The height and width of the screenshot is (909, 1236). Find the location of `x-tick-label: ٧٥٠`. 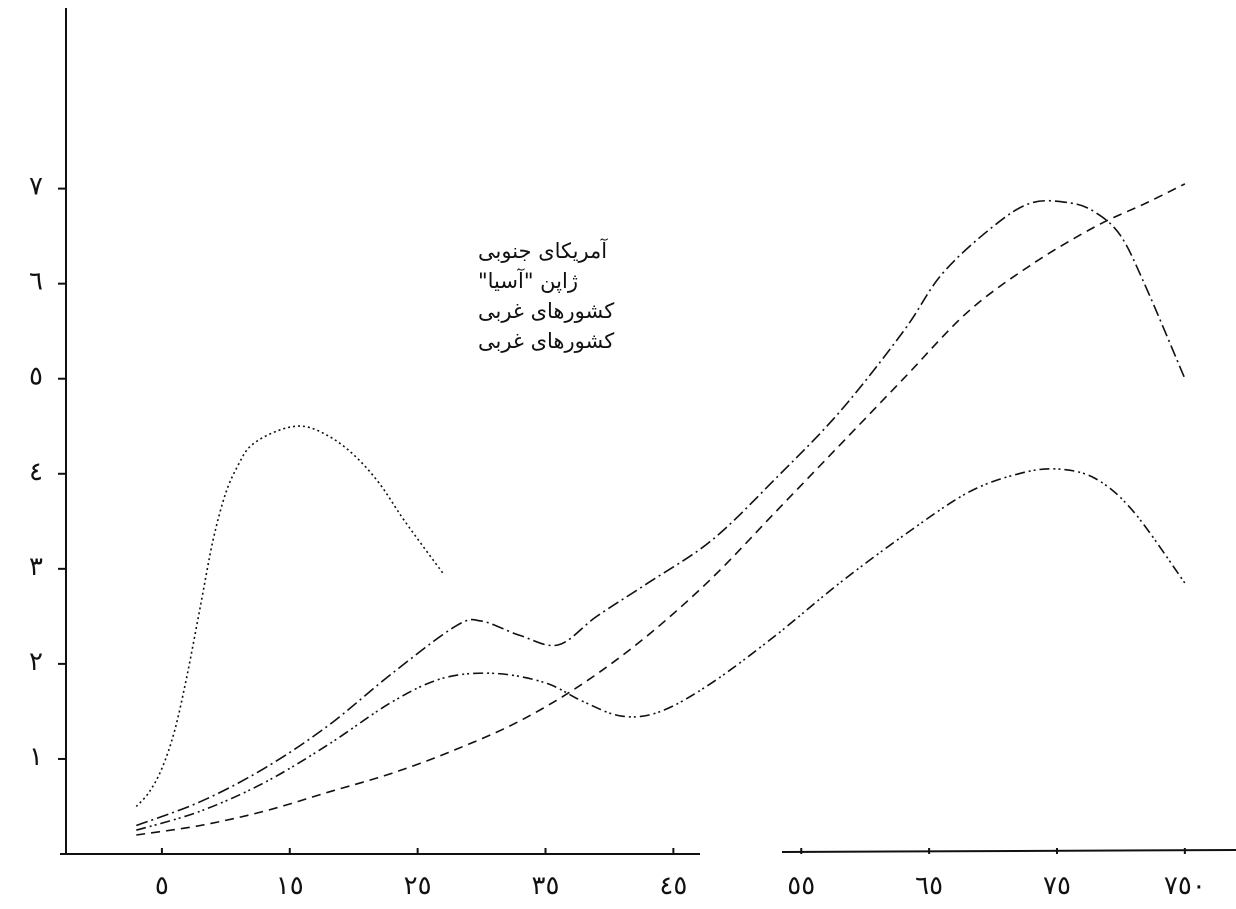

x-tick-label: ٧٥٠ is located at coordinates (1185, 886).